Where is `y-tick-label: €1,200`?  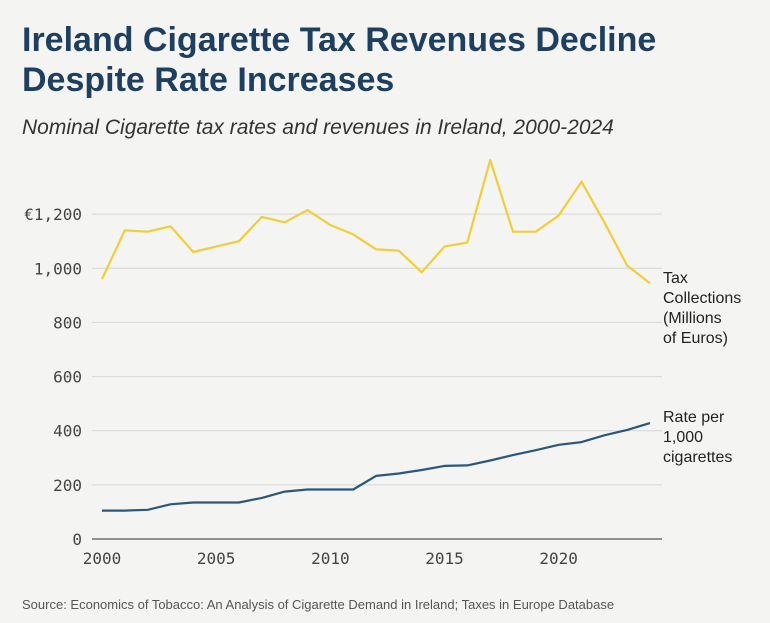 y-tick-label: €1,200 is located at coordinates (53, 214).